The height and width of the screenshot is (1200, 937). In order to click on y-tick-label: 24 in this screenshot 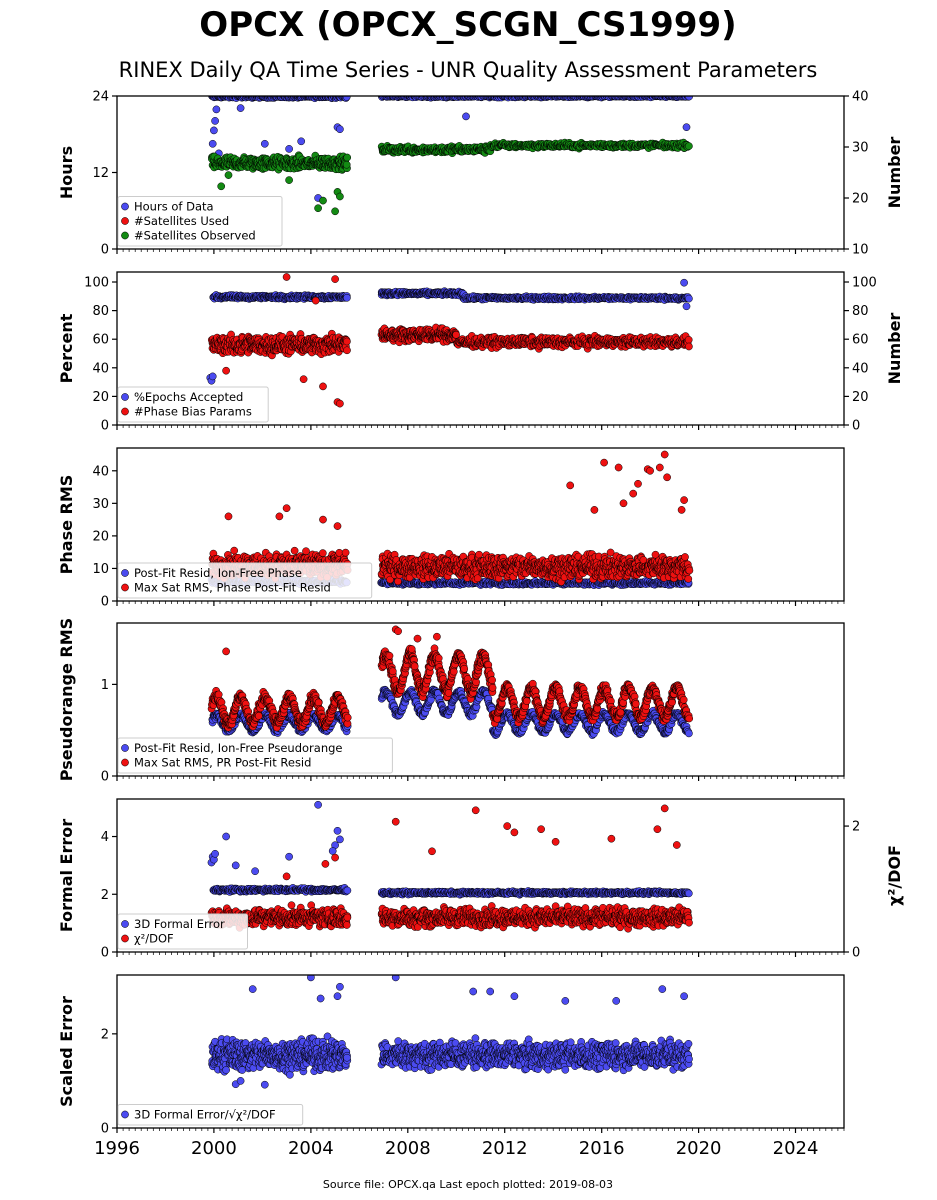, I will do `click(100, 97)`.